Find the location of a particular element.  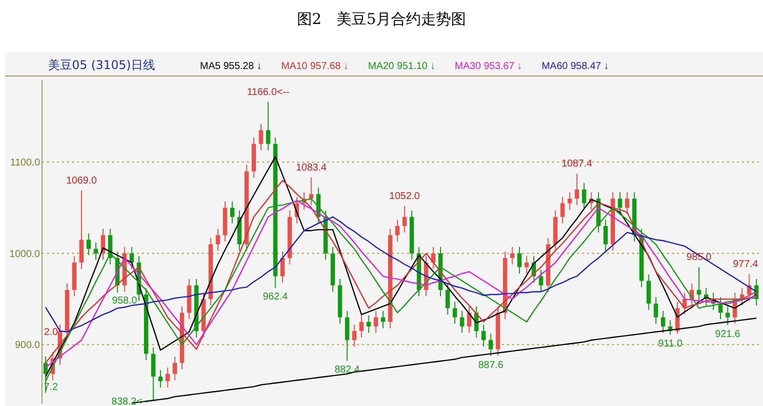

annotation: 1069.0 is located at coordinates (82, 180).